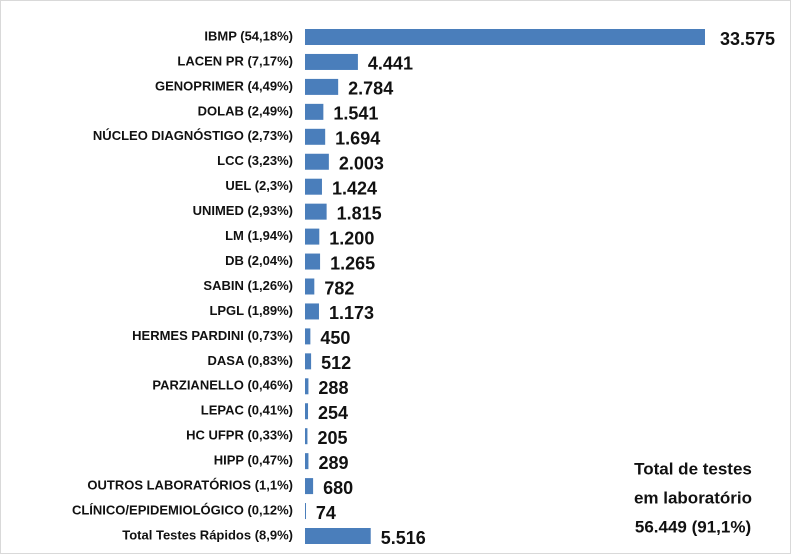 The image size is (791, 554). What do you see at coordinates (332, 438) in the screenshot?
I see `value-label: 205` at bounding box center [332, 438].